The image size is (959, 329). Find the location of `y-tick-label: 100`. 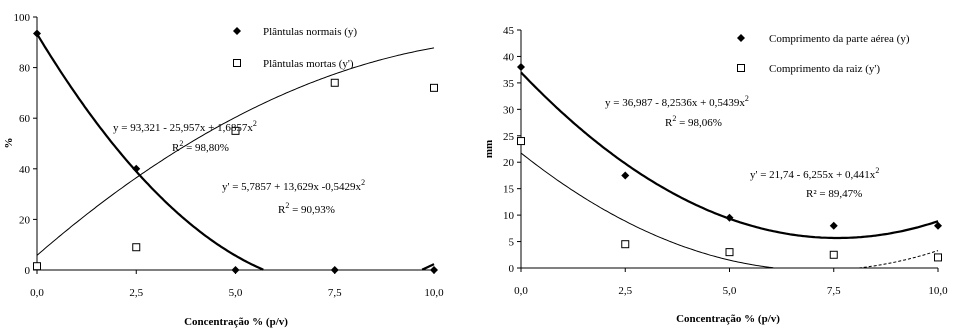

y-tick-label: 100 is located at coordinates (22, 18).